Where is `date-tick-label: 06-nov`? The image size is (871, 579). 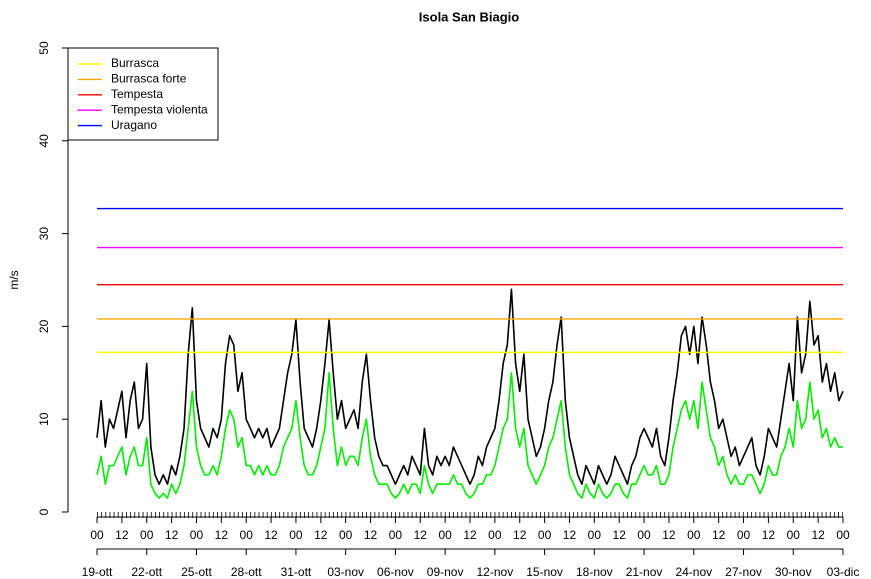
date-tick-label: 06-nov is located at coordinates (395, 572).